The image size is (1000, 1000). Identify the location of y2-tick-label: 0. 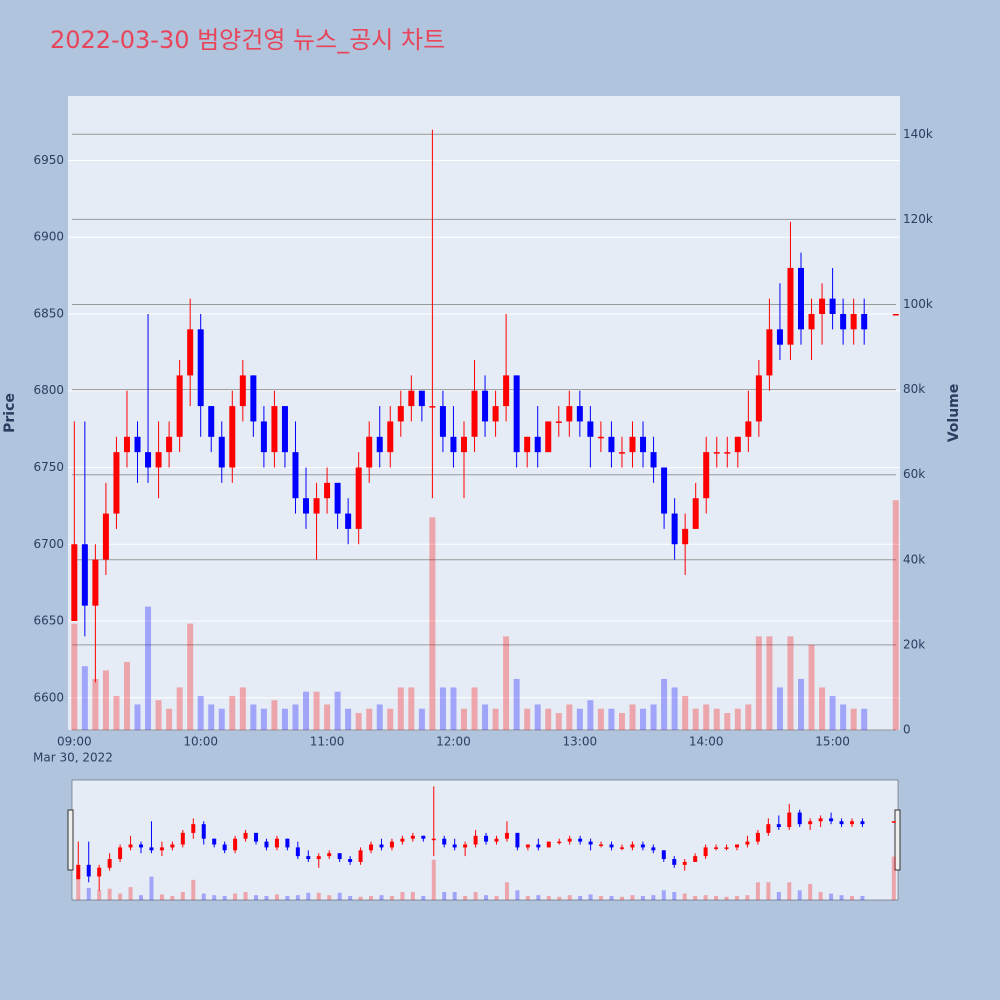
(907, 730).